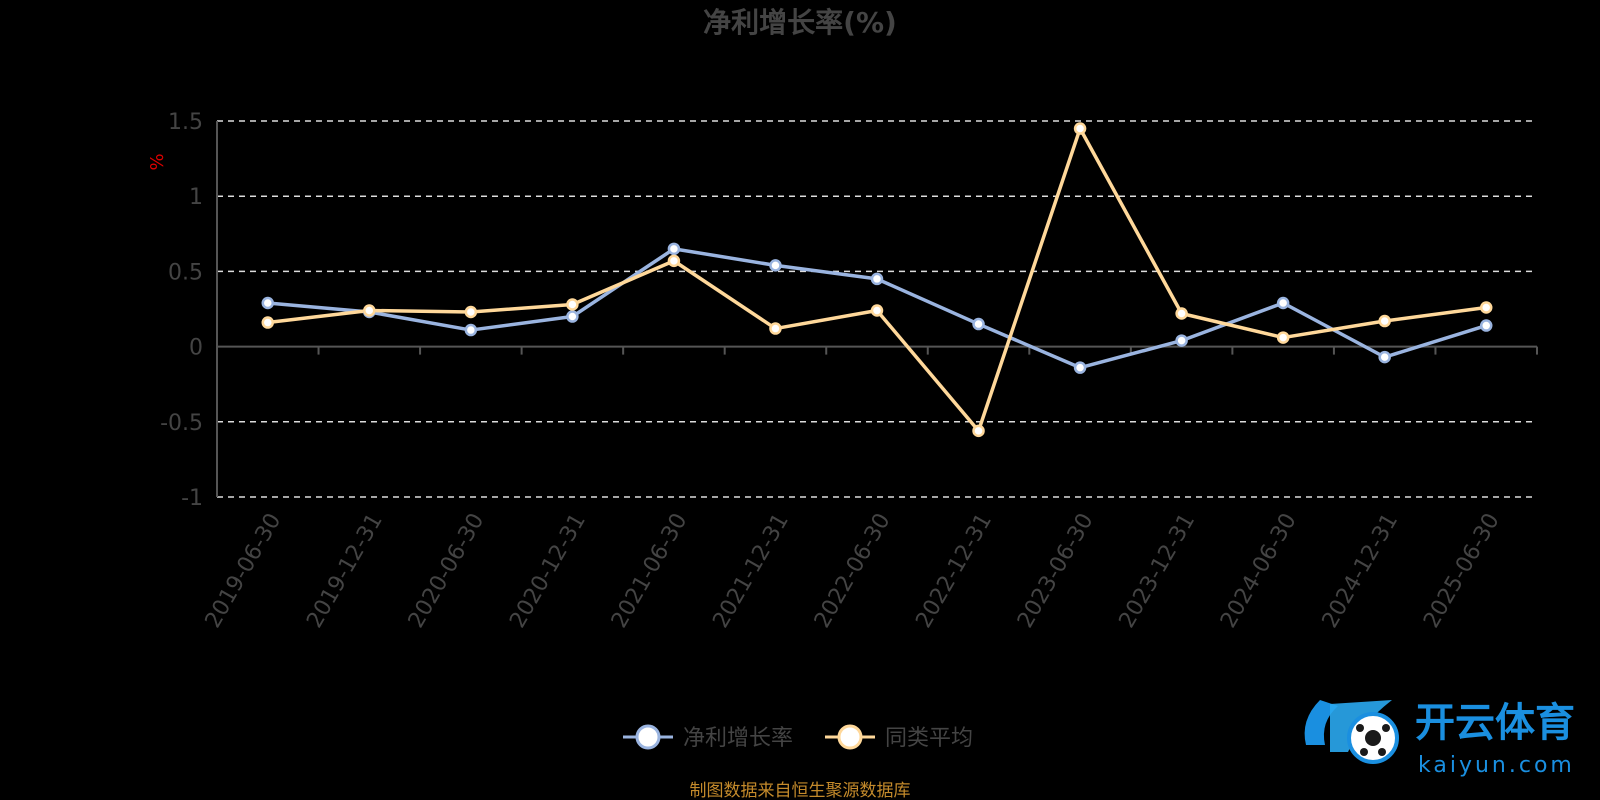 The image size is (1600, 800). What do you see at coordinates (185, 272) in the screenshot?
I see `y-tick-label: 0.5` at bounding box center [185, 272].